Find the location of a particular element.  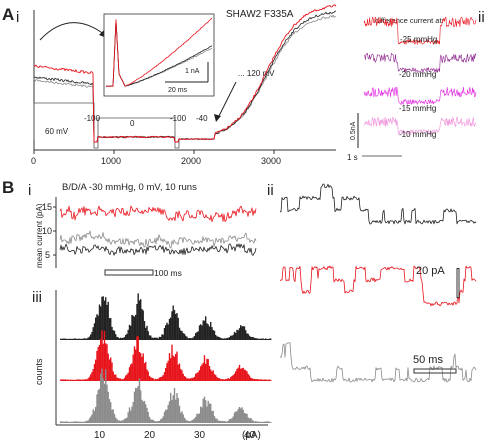

panel-b-ytick-10: 10 is located at coordinates (47, 231).